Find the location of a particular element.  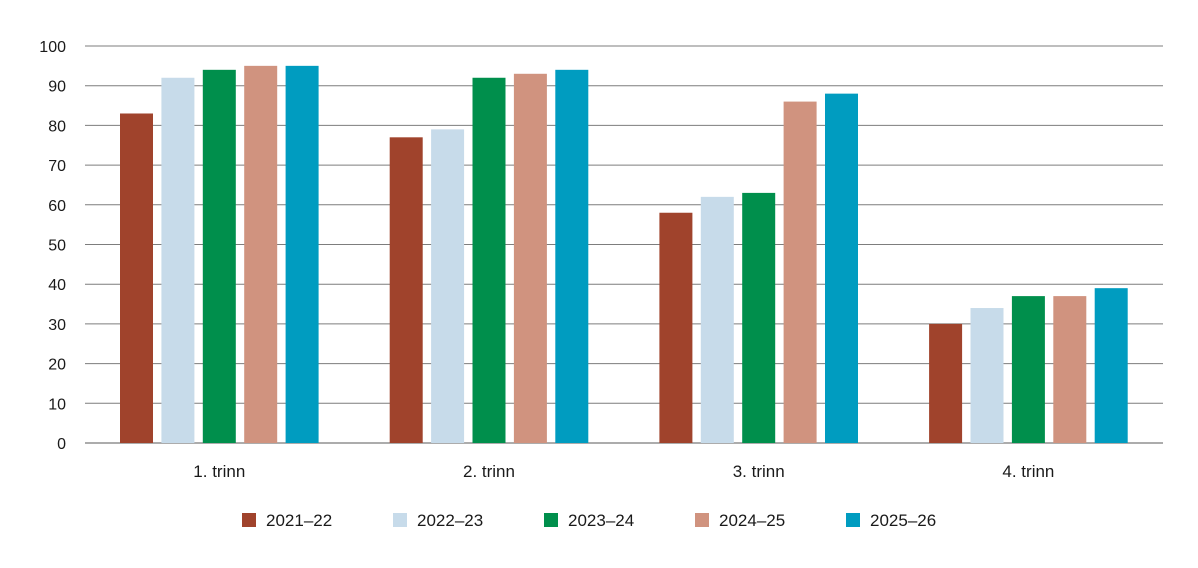

legend: 2021–22 2022–23 2023–24 2024–25 2025–26 is located at coordinates (589, 520).